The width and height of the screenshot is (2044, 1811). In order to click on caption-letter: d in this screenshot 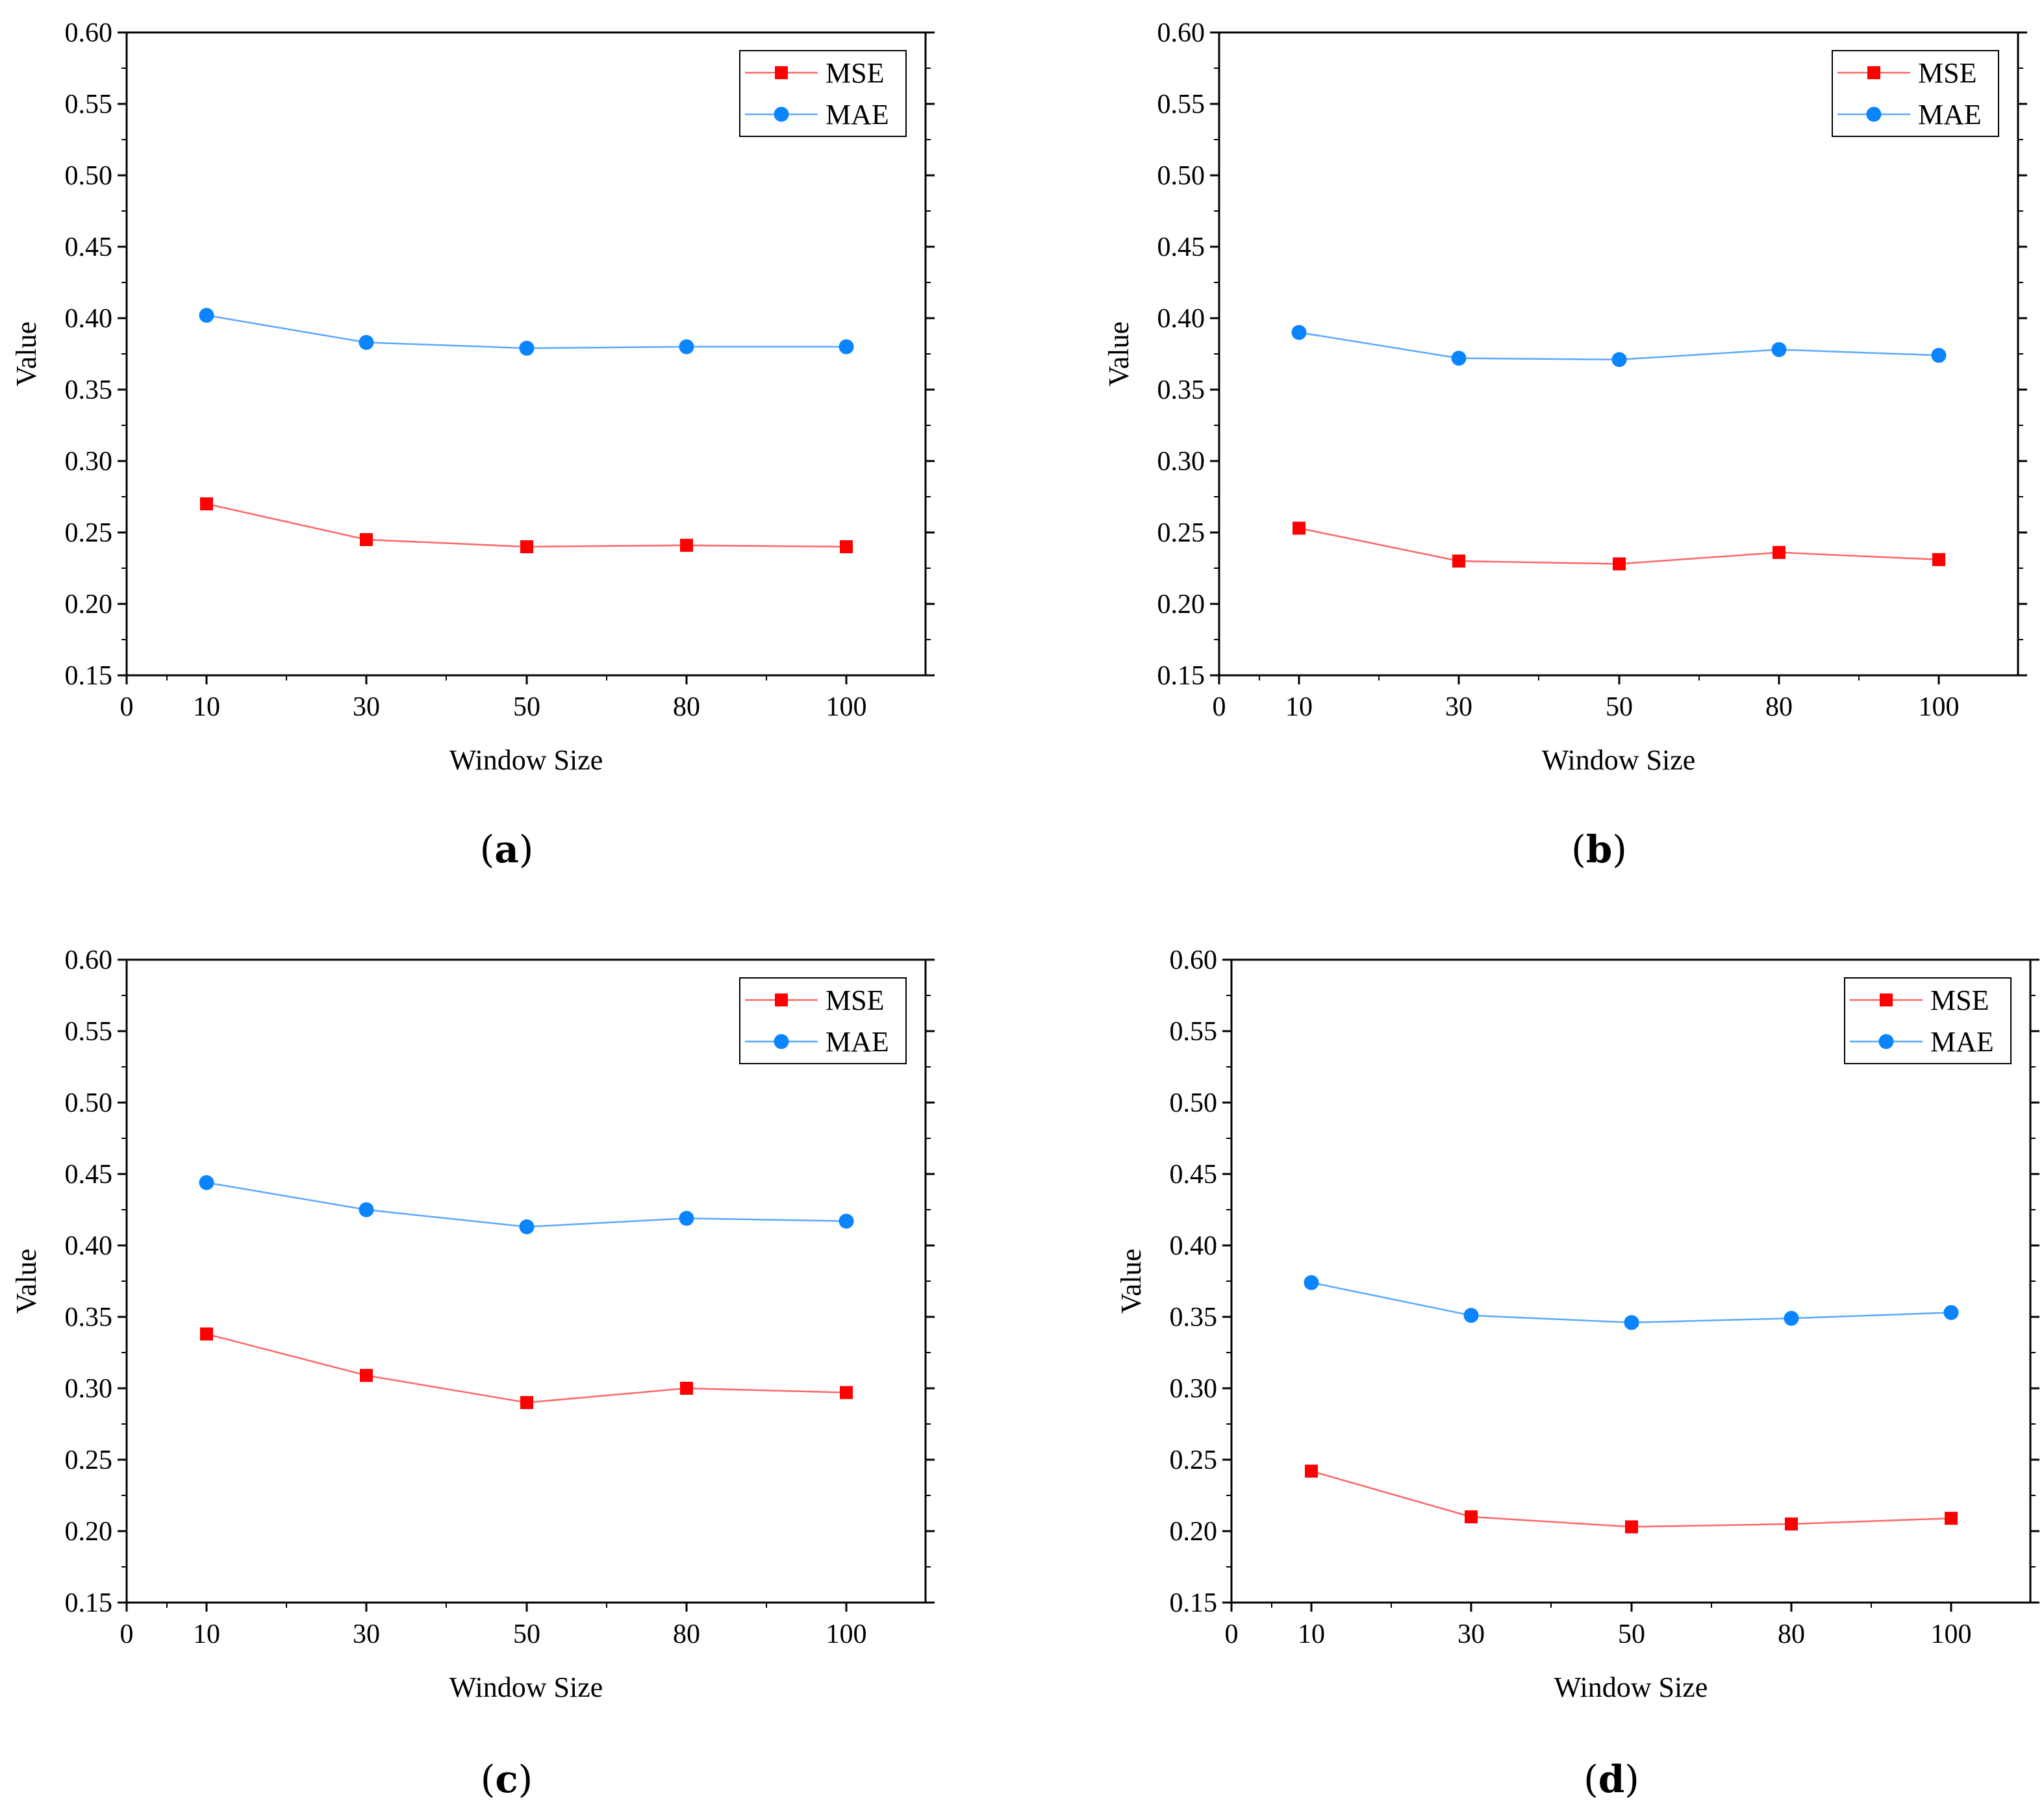, I will do `click(1611, 1779)`.